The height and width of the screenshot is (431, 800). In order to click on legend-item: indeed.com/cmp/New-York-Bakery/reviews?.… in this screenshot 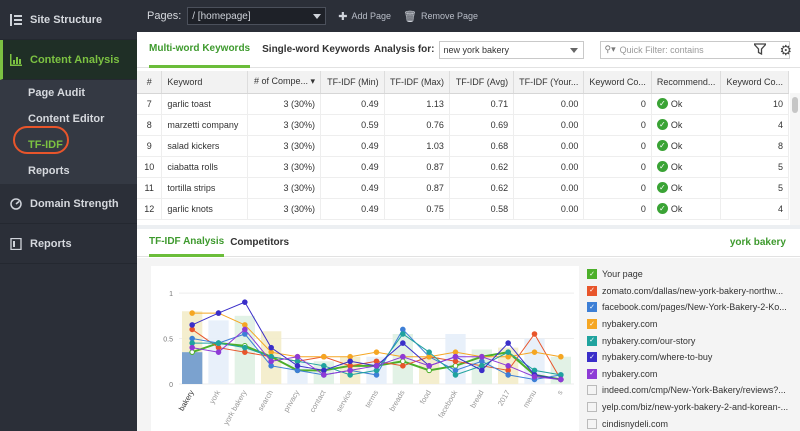, I will do `click(693, 390)`.